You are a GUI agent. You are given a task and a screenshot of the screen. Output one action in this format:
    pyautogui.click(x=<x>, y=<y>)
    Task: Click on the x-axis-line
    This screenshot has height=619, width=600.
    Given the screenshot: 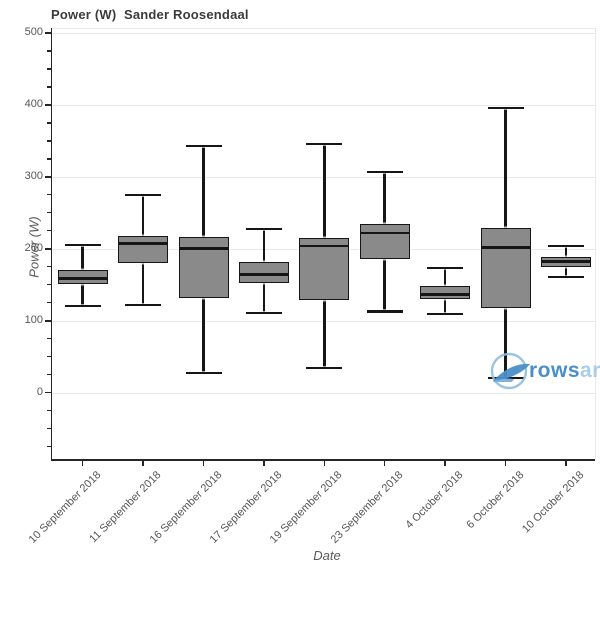 What is the action you would take?
    pyautogui.click(x=322, y=460)
    